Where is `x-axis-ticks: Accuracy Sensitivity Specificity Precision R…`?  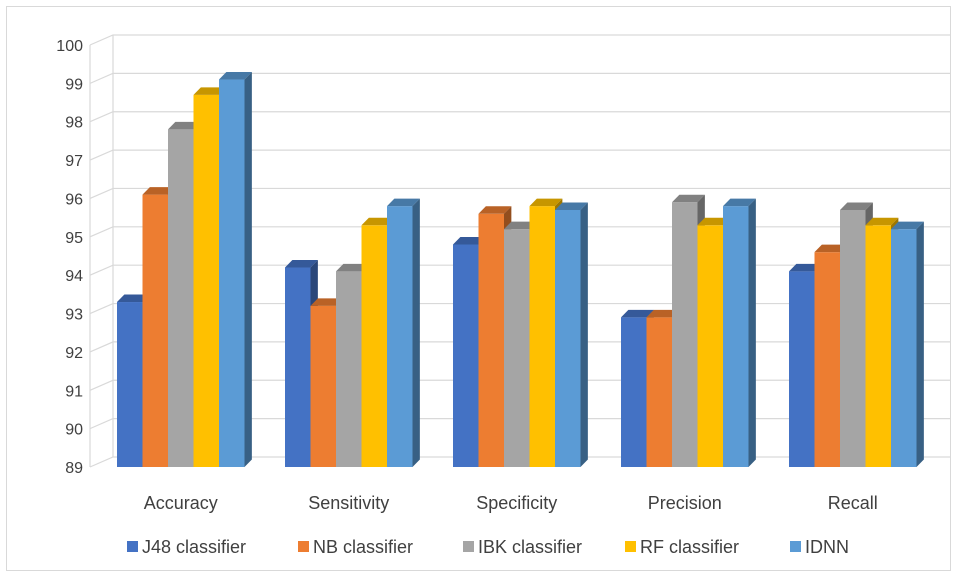 x-axis-ticks: Accuracy Sensitivity Specificity Precision R… is located at coordinates (511, 503).